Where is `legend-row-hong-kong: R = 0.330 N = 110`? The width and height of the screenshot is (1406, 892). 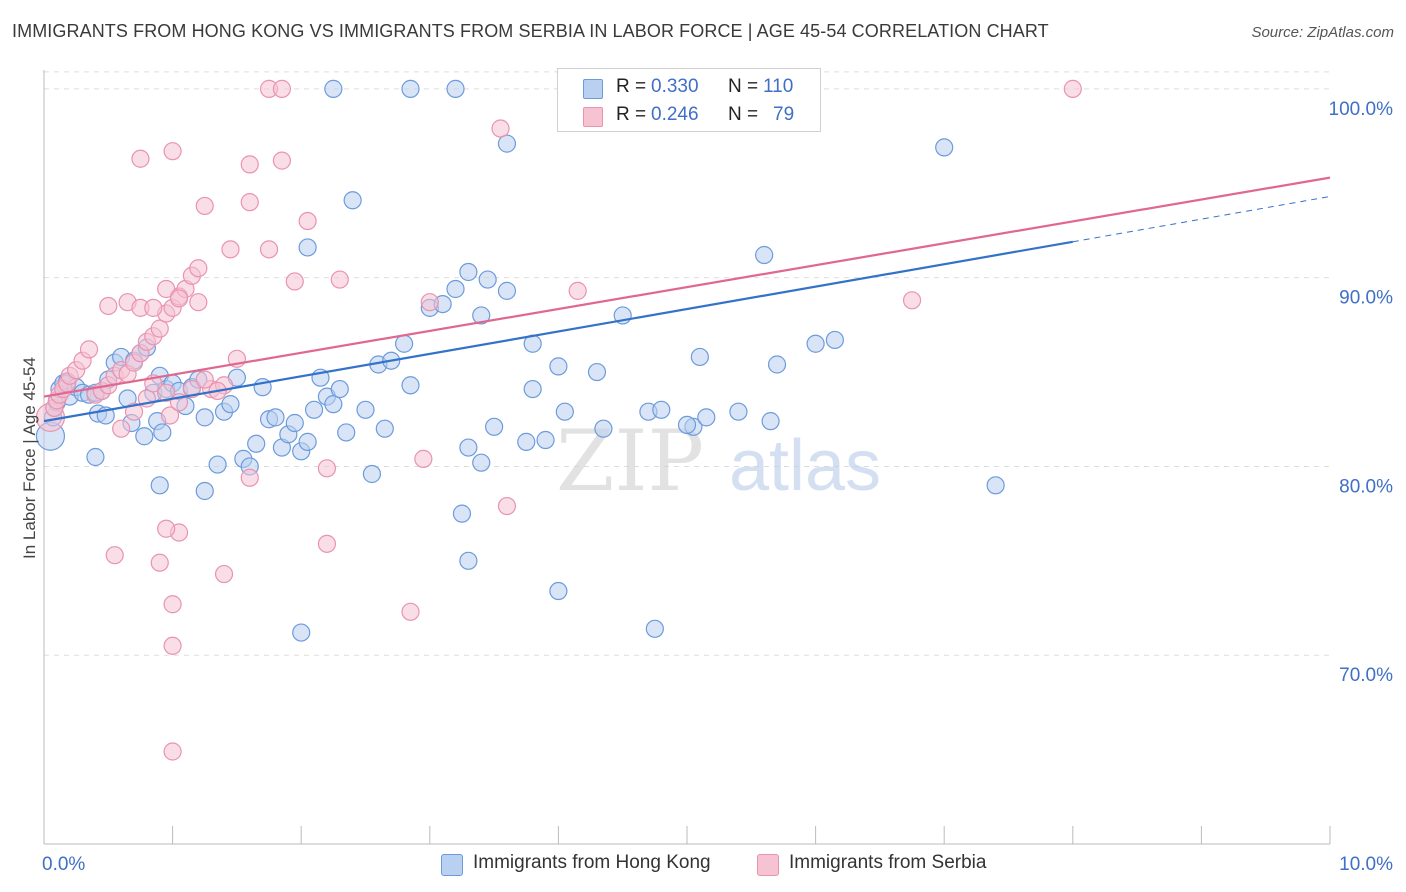
legend-row-hong-kong: R = 0.330 N = 110 is located at coordinates (689, 86).